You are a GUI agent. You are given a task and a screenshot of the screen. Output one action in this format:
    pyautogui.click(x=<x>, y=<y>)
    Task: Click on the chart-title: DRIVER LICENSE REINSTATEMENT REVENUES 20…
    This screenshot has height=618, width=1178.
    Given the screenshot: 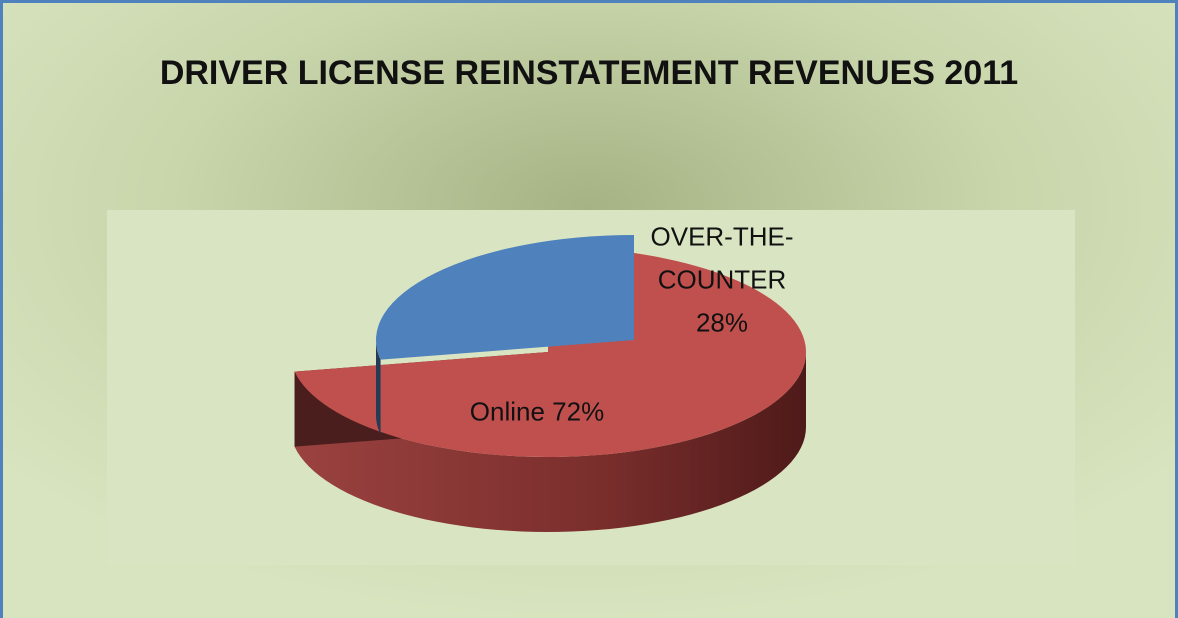 What is the action you would take?
    pyautogui.click(x=589, y=73)
    